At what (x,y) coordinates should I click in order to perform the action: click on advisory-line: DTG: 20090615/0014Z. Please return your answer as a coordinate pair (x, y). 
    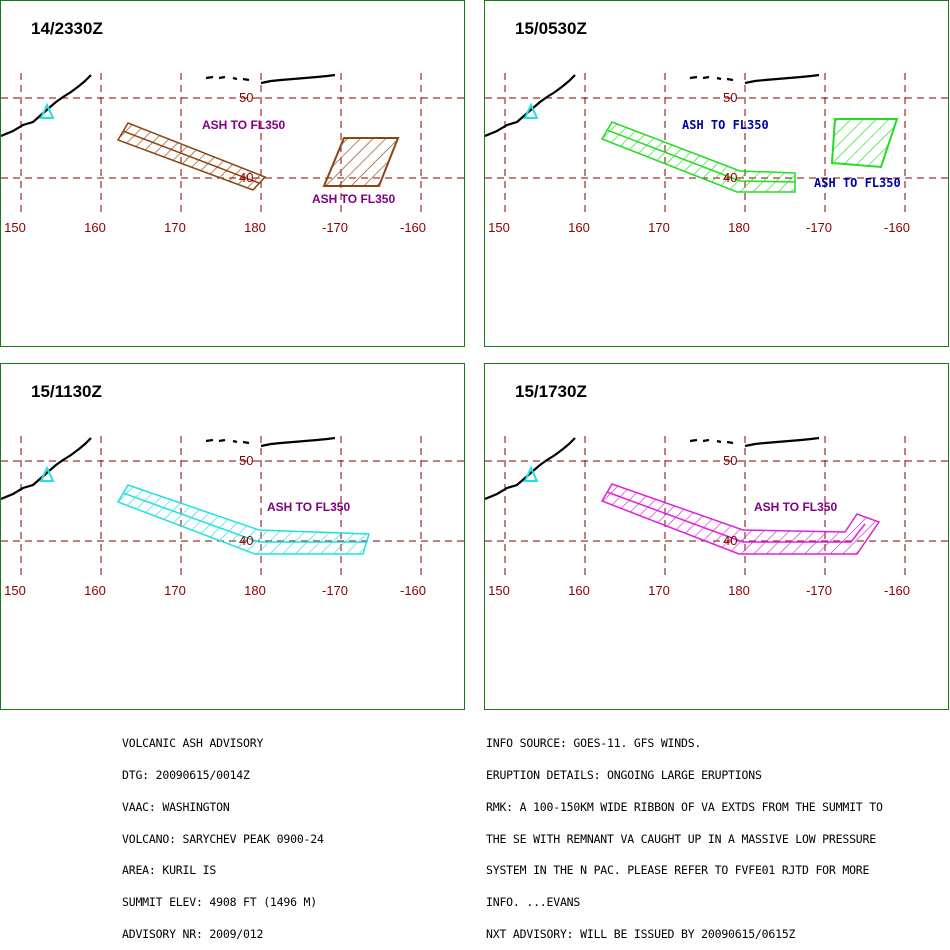
    Looking at the image, I should click on (186, 774).